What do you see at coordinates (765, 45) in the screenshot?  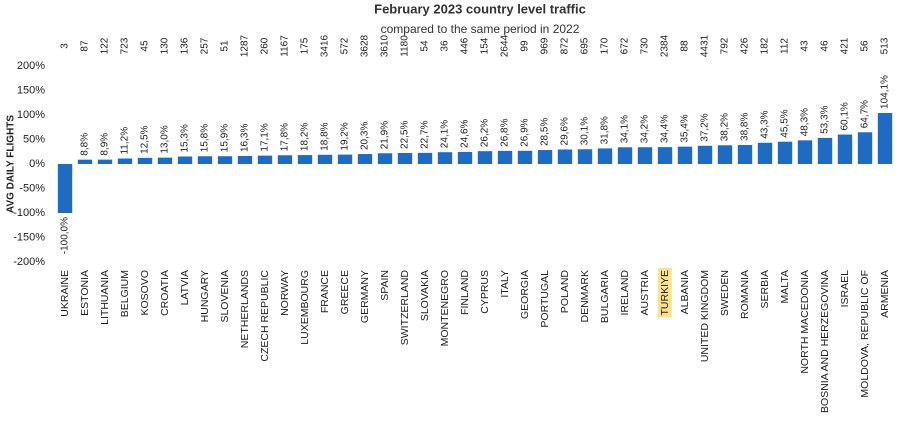 I see `flights-label: 182` at bounding box center [765, 45].